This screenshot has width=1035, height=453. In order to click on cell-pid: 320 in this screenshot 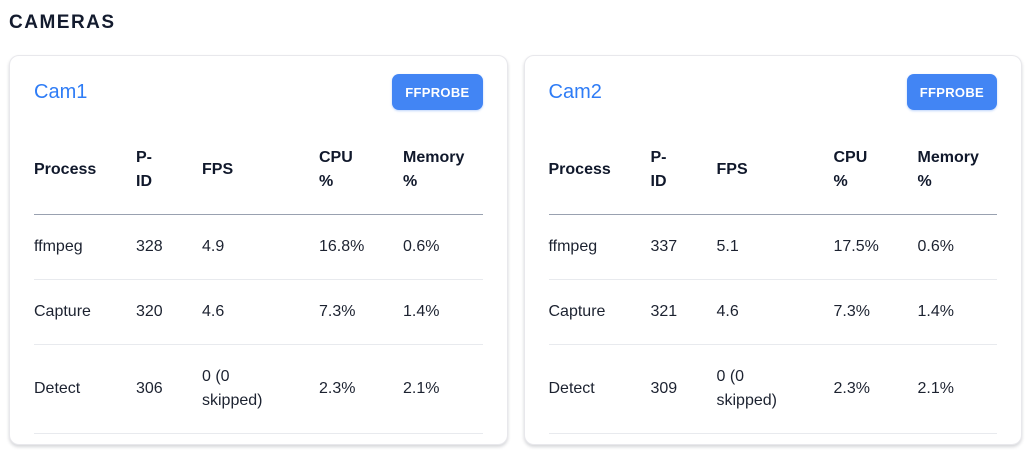, I will do `click(169, 312)`.